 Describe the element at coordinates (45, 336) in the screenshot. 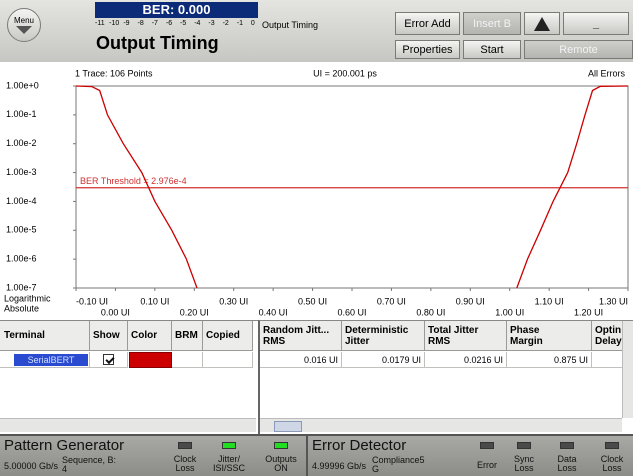

I see `column-header: Terminal` at that location.